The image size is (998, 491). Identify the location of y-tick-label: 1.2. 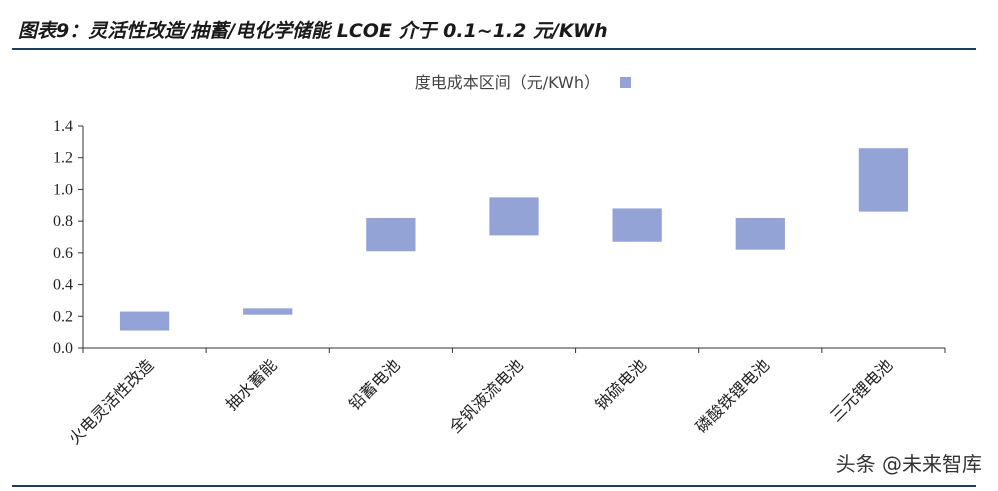
(63, 158).